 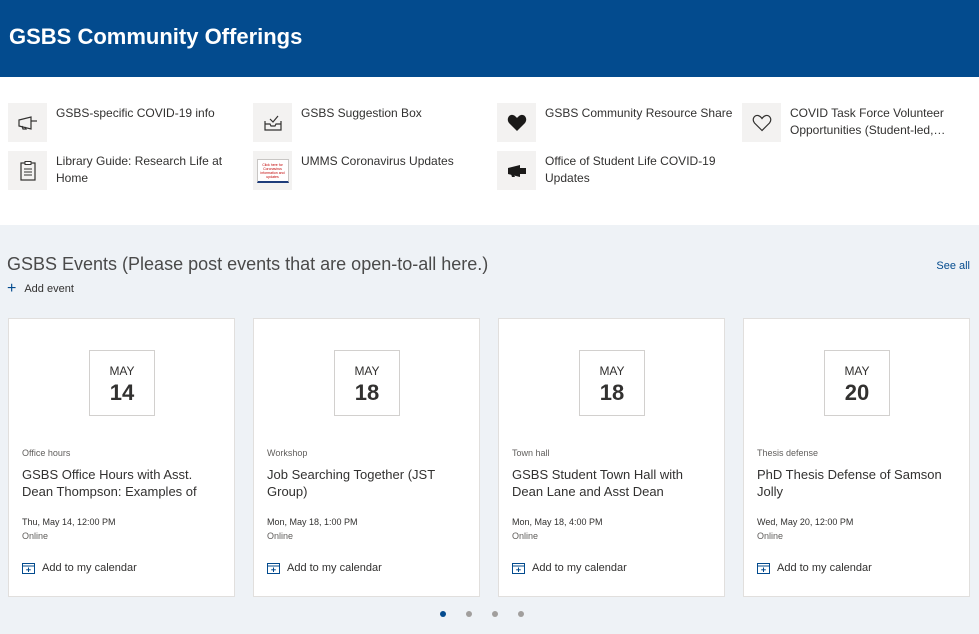 I want to click on quick-link-student-life: Office of Student Life COVID-19 Updates, so click(x=614, y=171).